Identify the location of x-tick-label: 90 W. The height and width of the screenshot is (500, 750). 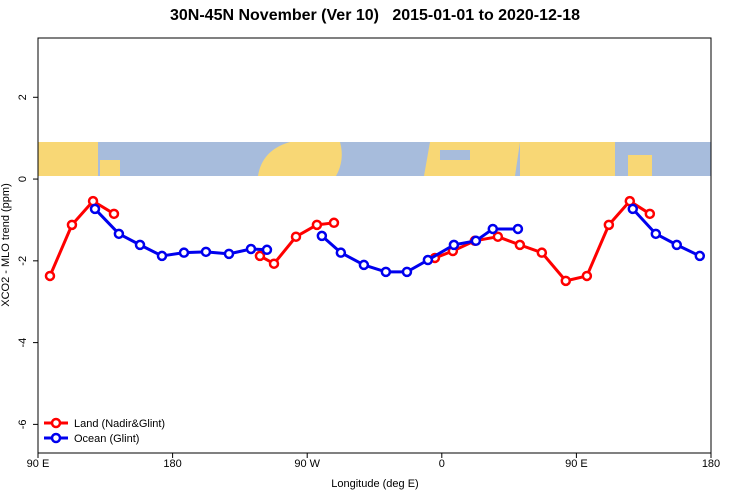
(307, 464).